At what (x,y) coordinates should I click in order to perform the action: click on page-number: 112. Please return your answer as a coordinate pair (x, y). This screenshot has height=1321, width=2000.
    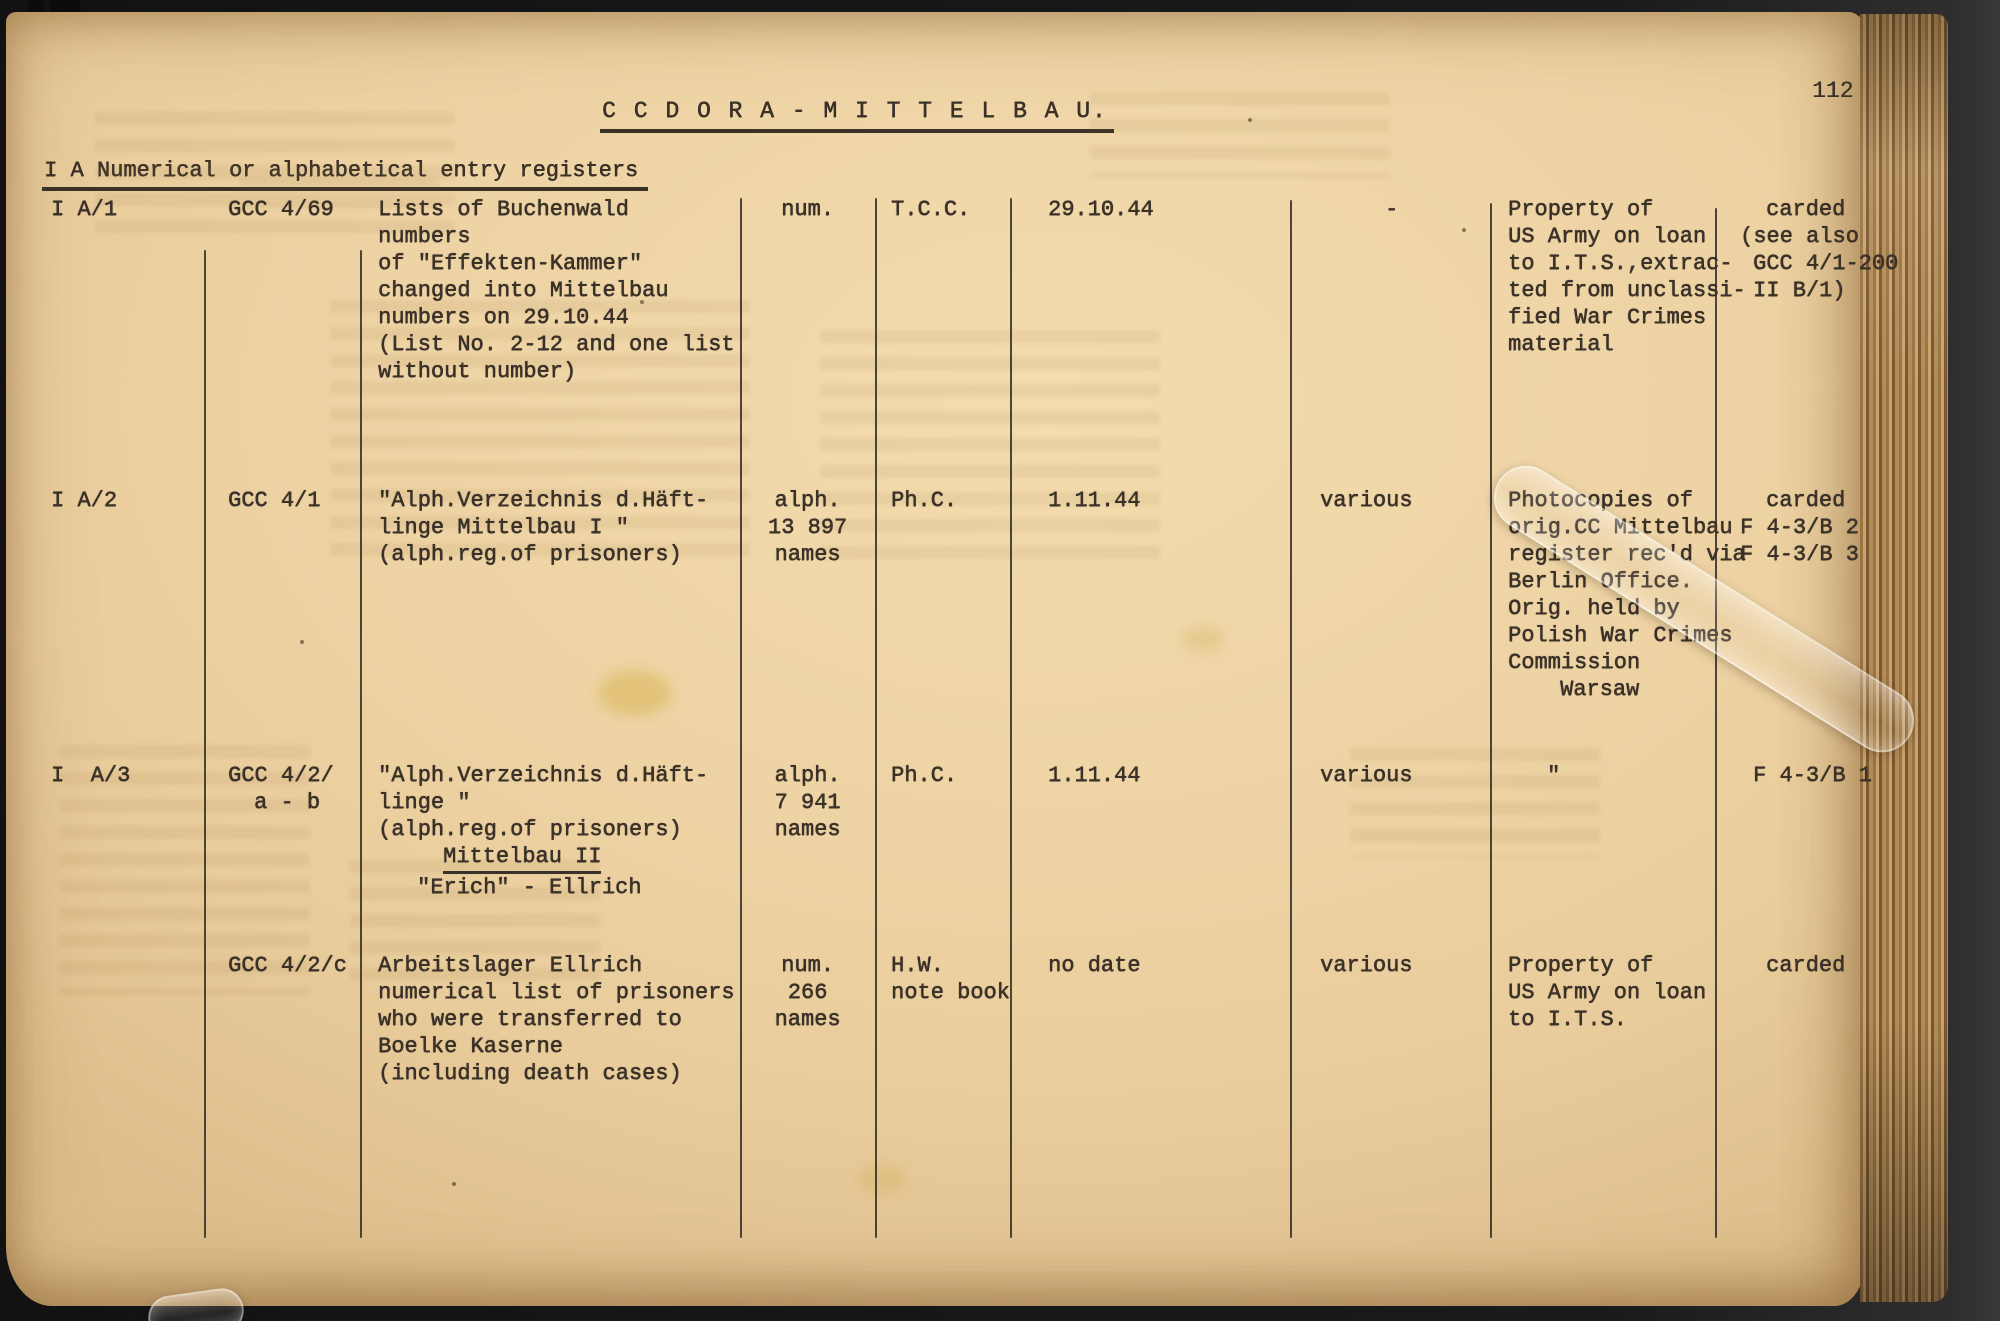
    Looking at the image, I should click on (1833, 91).